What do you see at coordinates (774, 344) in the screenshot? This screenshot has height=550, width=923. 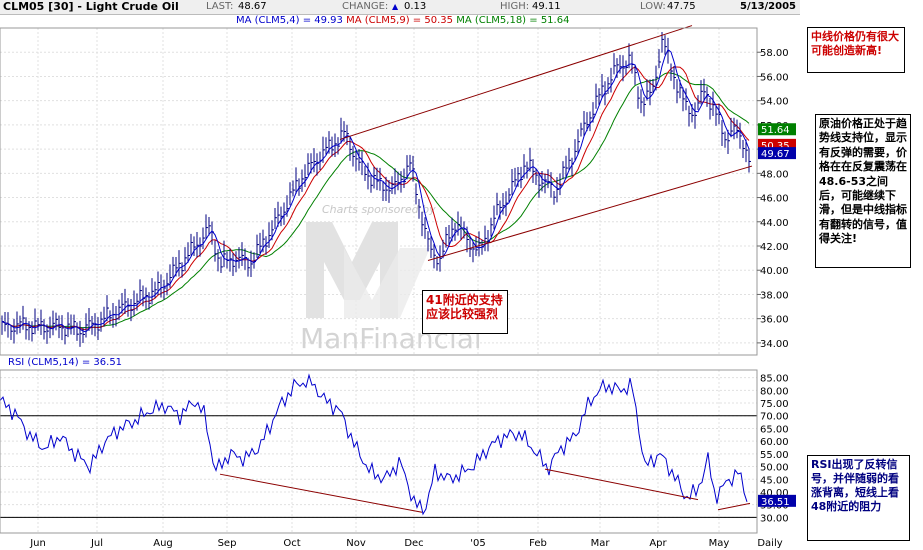 I see `price-tick-label: 34.00` at bounding box center [774, 344].